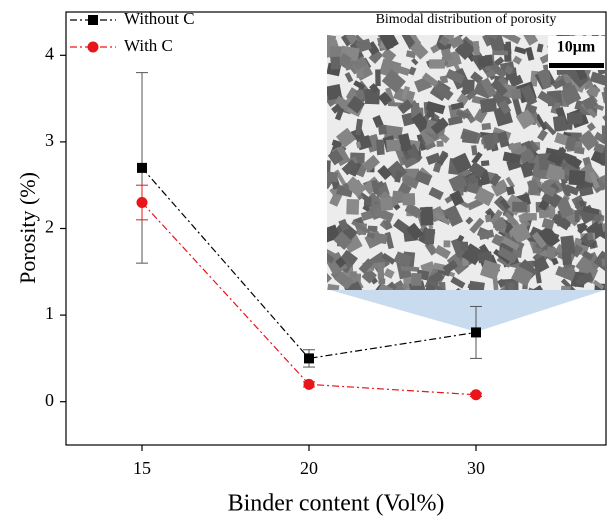 The image size is (607, 525). Describe the element at coordinates (49, 53) in the screenshot. I see `y-tick-label: 4` at that location.